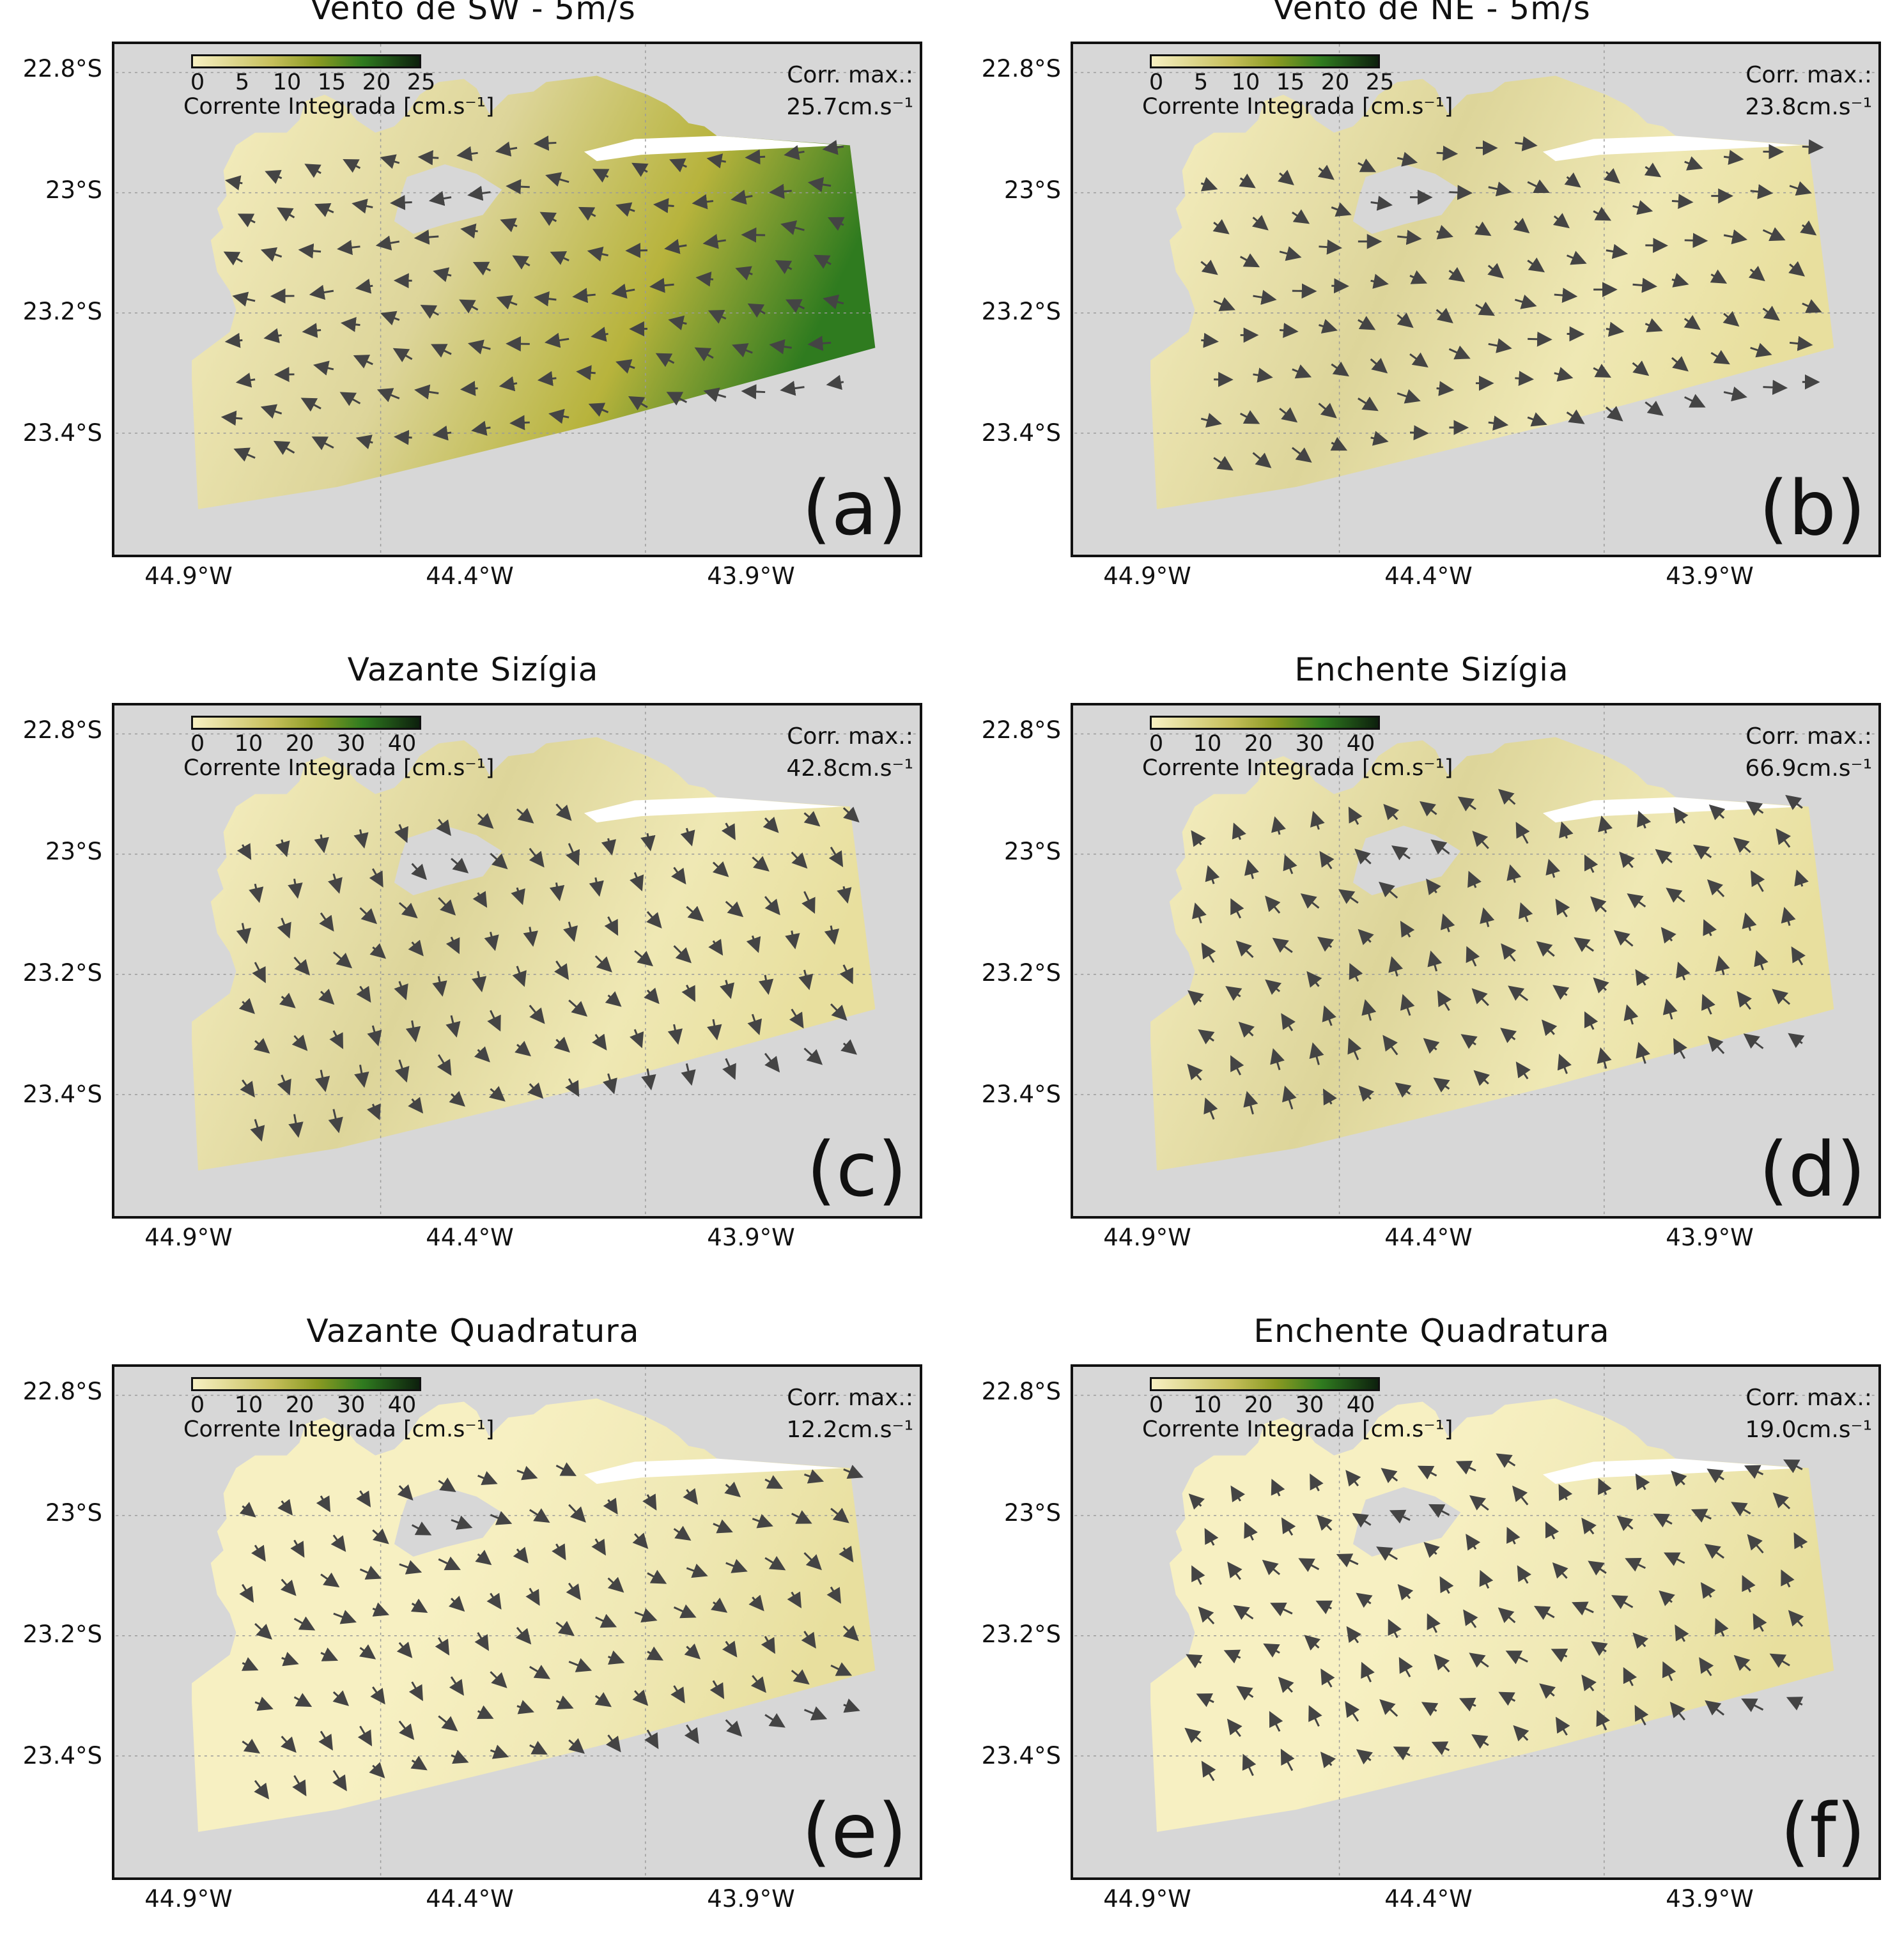 The height and width of the screenshot is (1949, 1904). What do you see at coordinates (1812, 508) in the screenshot?
I see `panel-letter: (b)` at bounding box center [1812, 508].